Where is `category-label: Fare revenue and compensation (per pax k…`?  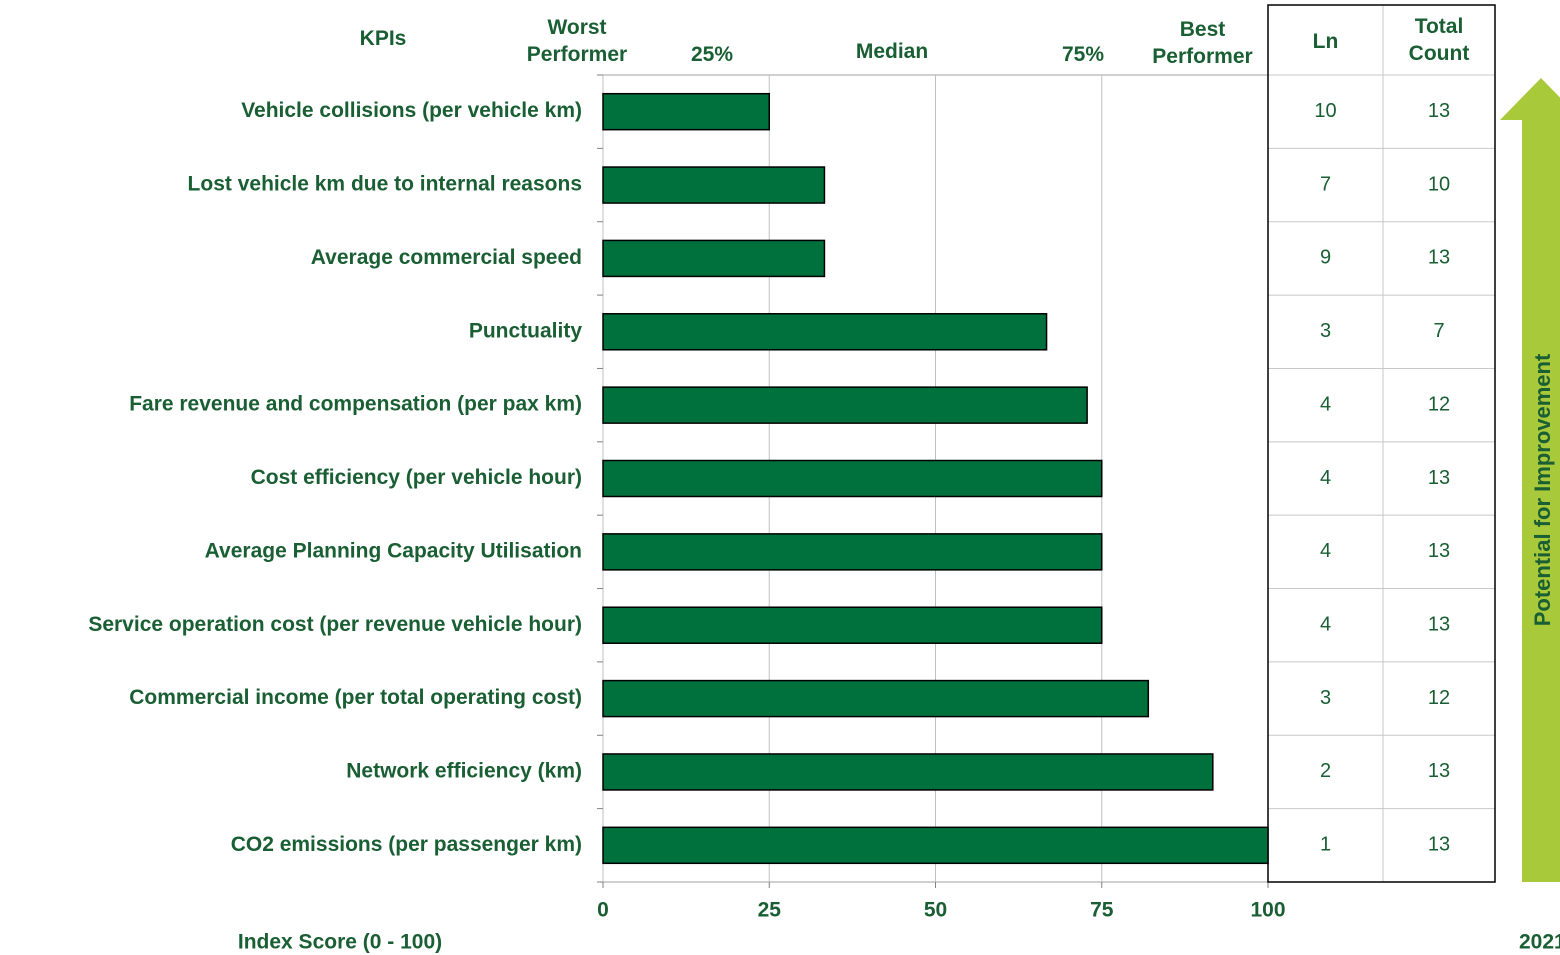 category-label: Fare revenue and compensation (per pax k… is located at coordinates (355, 404).